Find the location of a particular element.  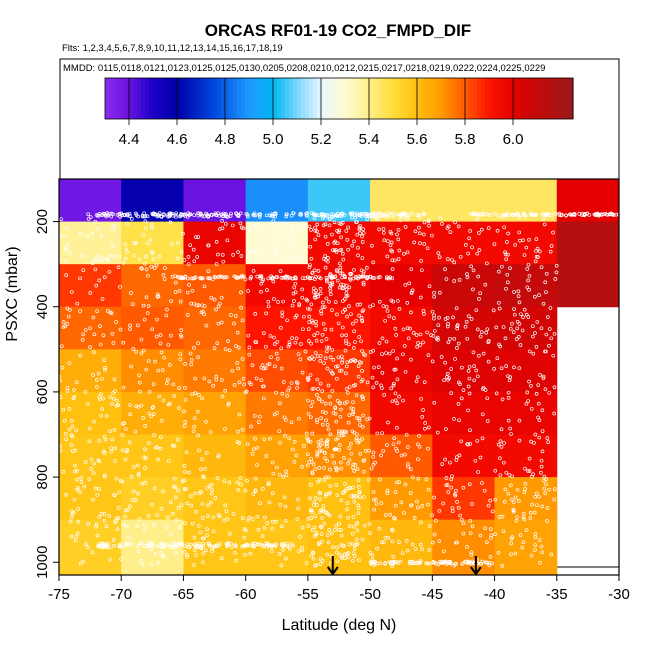

colorbar-tick-label: 4.6 is located at coordinates (177, 139).